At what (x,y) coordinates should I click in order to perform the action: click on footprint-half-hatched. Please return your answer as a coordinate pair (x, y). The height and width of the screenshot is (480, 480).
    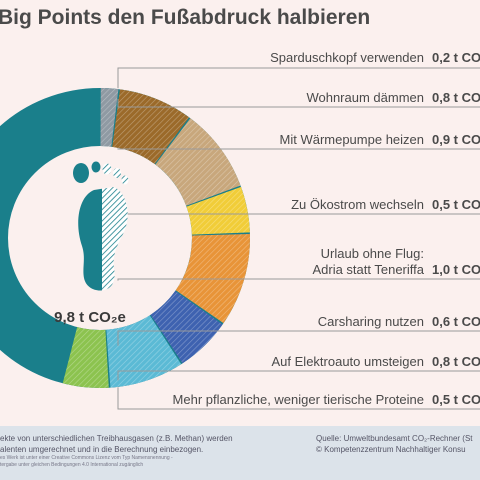
    Looking at the image, I should click on (115, 227).